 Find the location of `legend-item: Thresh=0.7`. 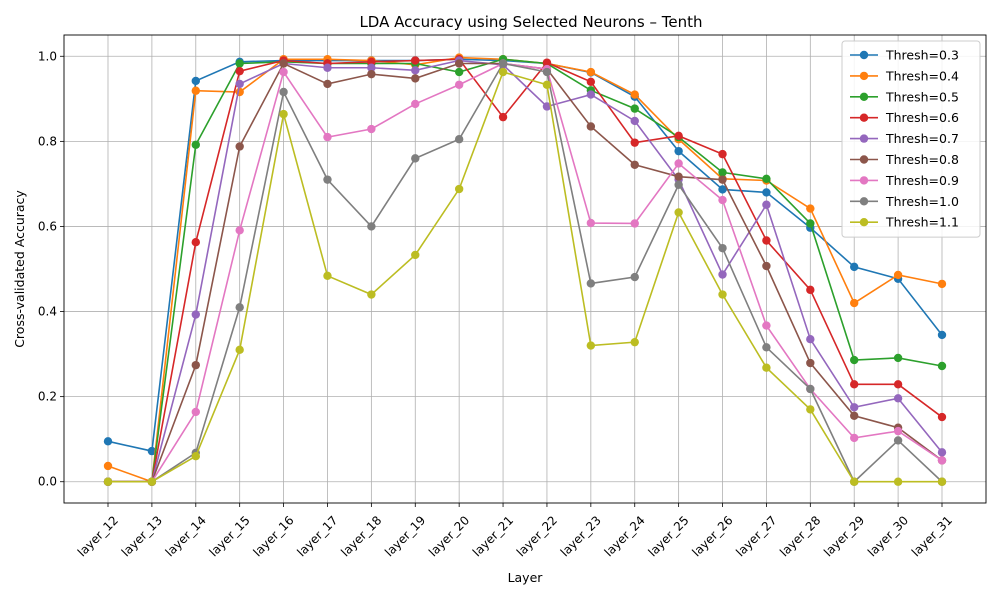

legend-item: Thresh=0.7 is located at coordinates (904, 138).